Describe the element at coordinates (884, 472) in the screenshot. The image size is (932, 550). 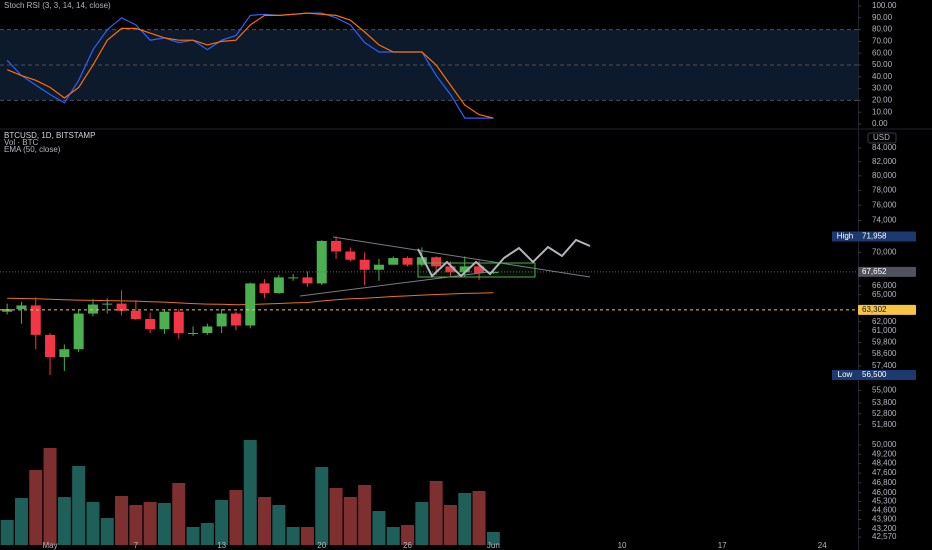
I see `y-tick-label: 47,600` at that location.